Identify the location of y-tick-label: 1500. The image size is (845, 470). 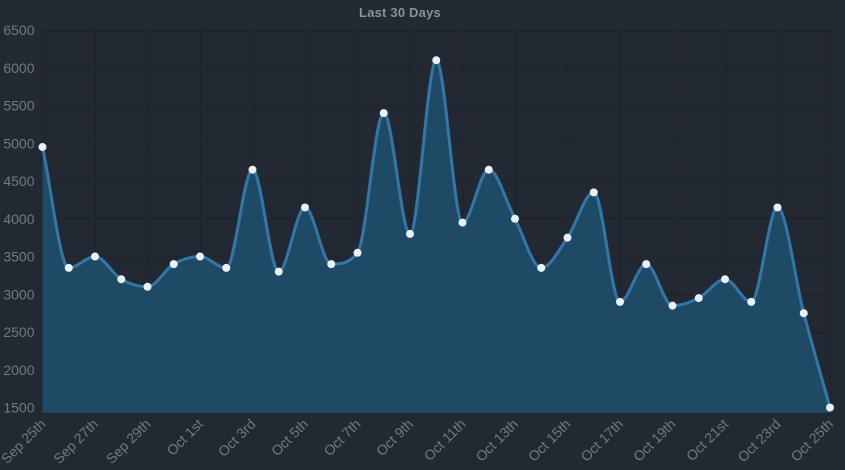
(18, 408).